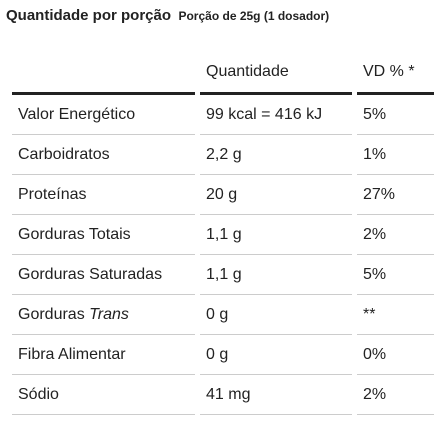 The image size is (439, 427). I want to click on cell: 99 kcal = 416 kJ, so click(276, 115).